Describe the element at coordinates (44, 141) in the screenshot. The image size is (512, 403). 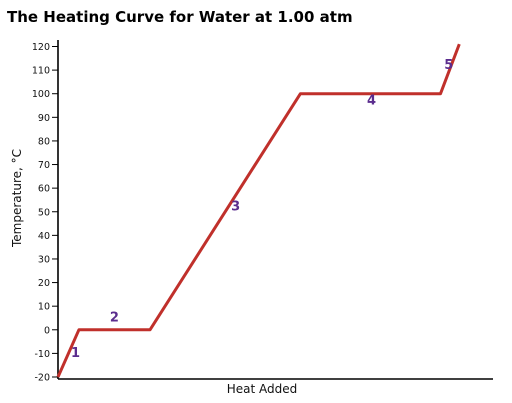
I see `y-tick-label: 80` at that location.